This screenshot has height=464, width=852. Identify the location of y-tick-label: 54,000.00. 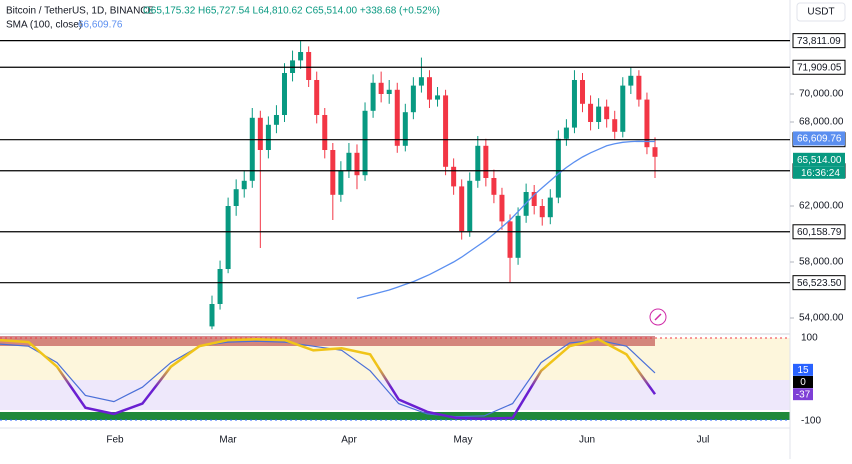
(821, 318).